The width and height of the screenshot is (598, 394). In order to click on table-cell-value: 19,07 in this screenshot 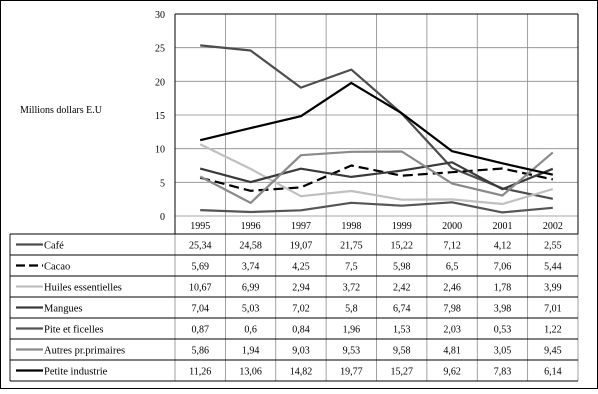, I will do `click(301, 246)`.